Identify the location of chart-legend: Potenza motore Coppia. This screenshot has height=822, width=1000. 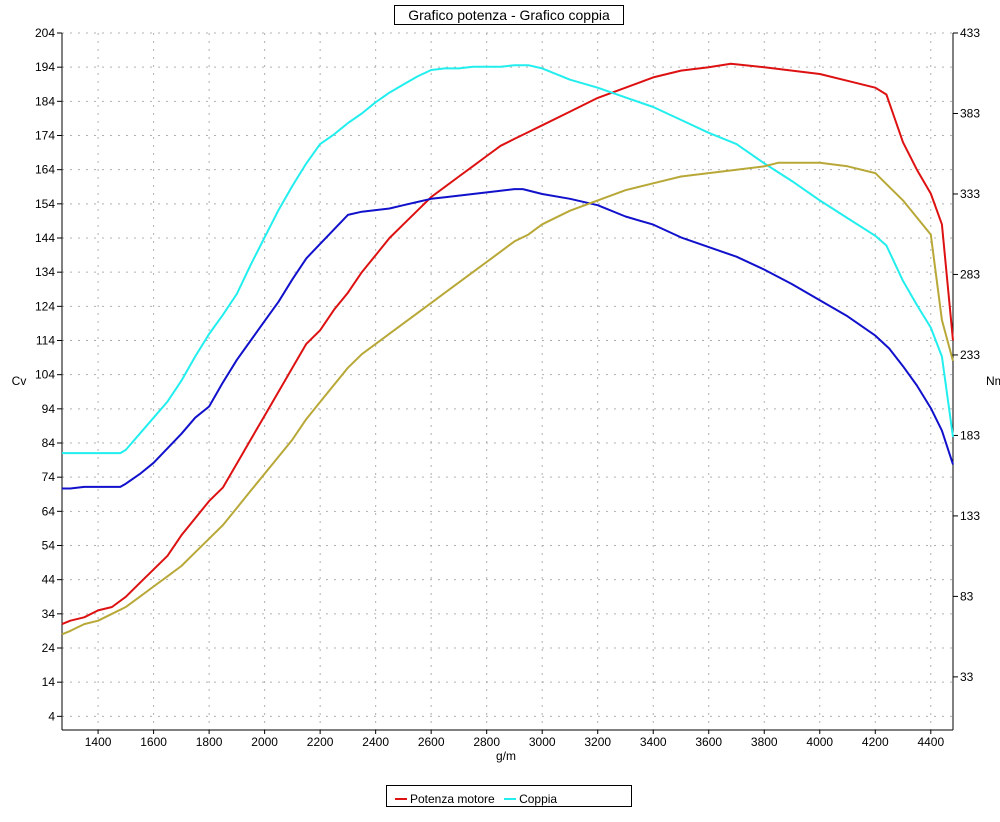
(509, 796).